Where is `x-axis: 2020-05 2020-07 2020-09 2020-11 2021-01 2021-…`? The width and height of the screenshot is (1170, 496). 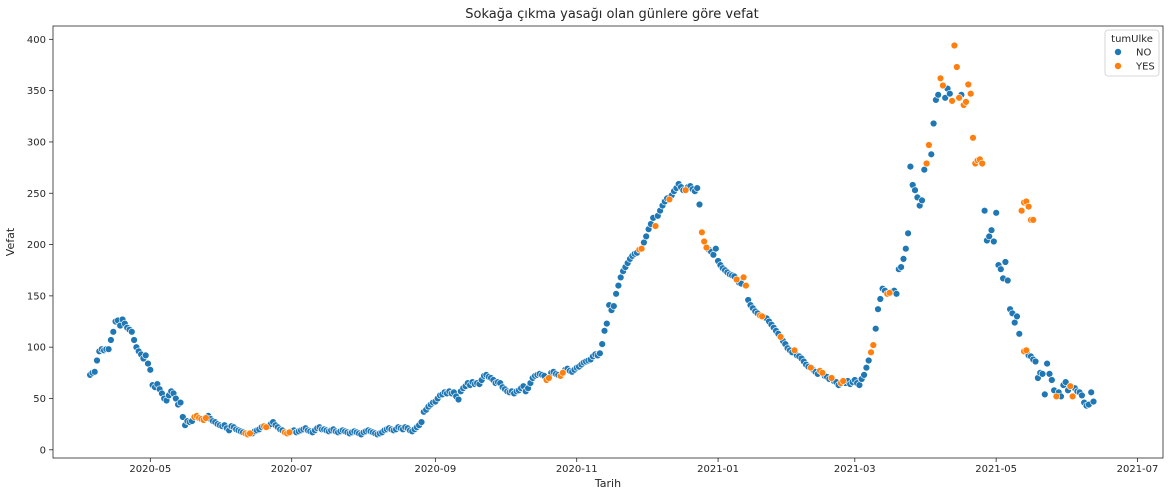
x-axis: 2020-05 2020-07 2020-09 2020-11 2021-01 2021-… is located at coordinates (643, 466).